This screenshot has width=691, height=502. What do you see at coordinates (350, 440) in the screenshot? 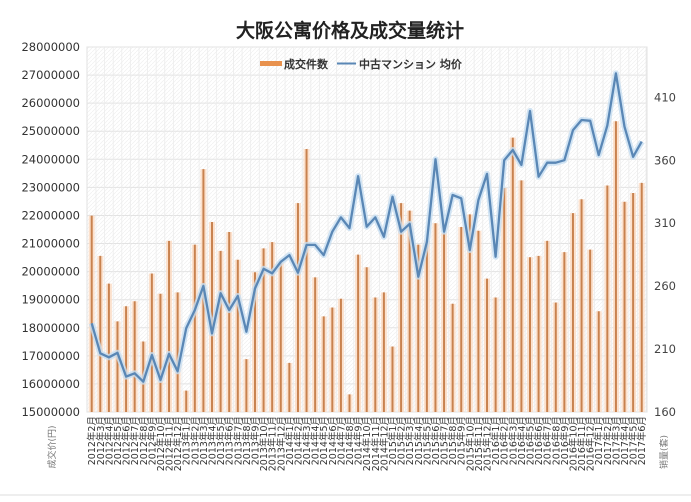
I see `x-tick-label: 2014年8月` at bounding box center [350, 440].